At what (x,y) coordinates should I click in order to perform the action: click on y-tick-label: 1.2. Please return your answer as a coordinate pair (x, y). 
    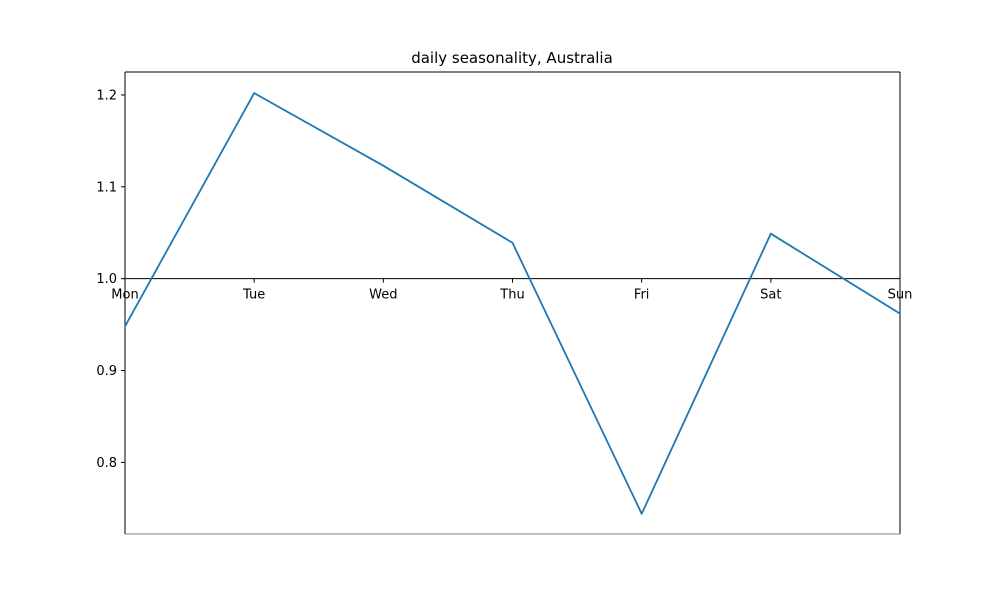
    Looking at the image, I should click on (106, 95).